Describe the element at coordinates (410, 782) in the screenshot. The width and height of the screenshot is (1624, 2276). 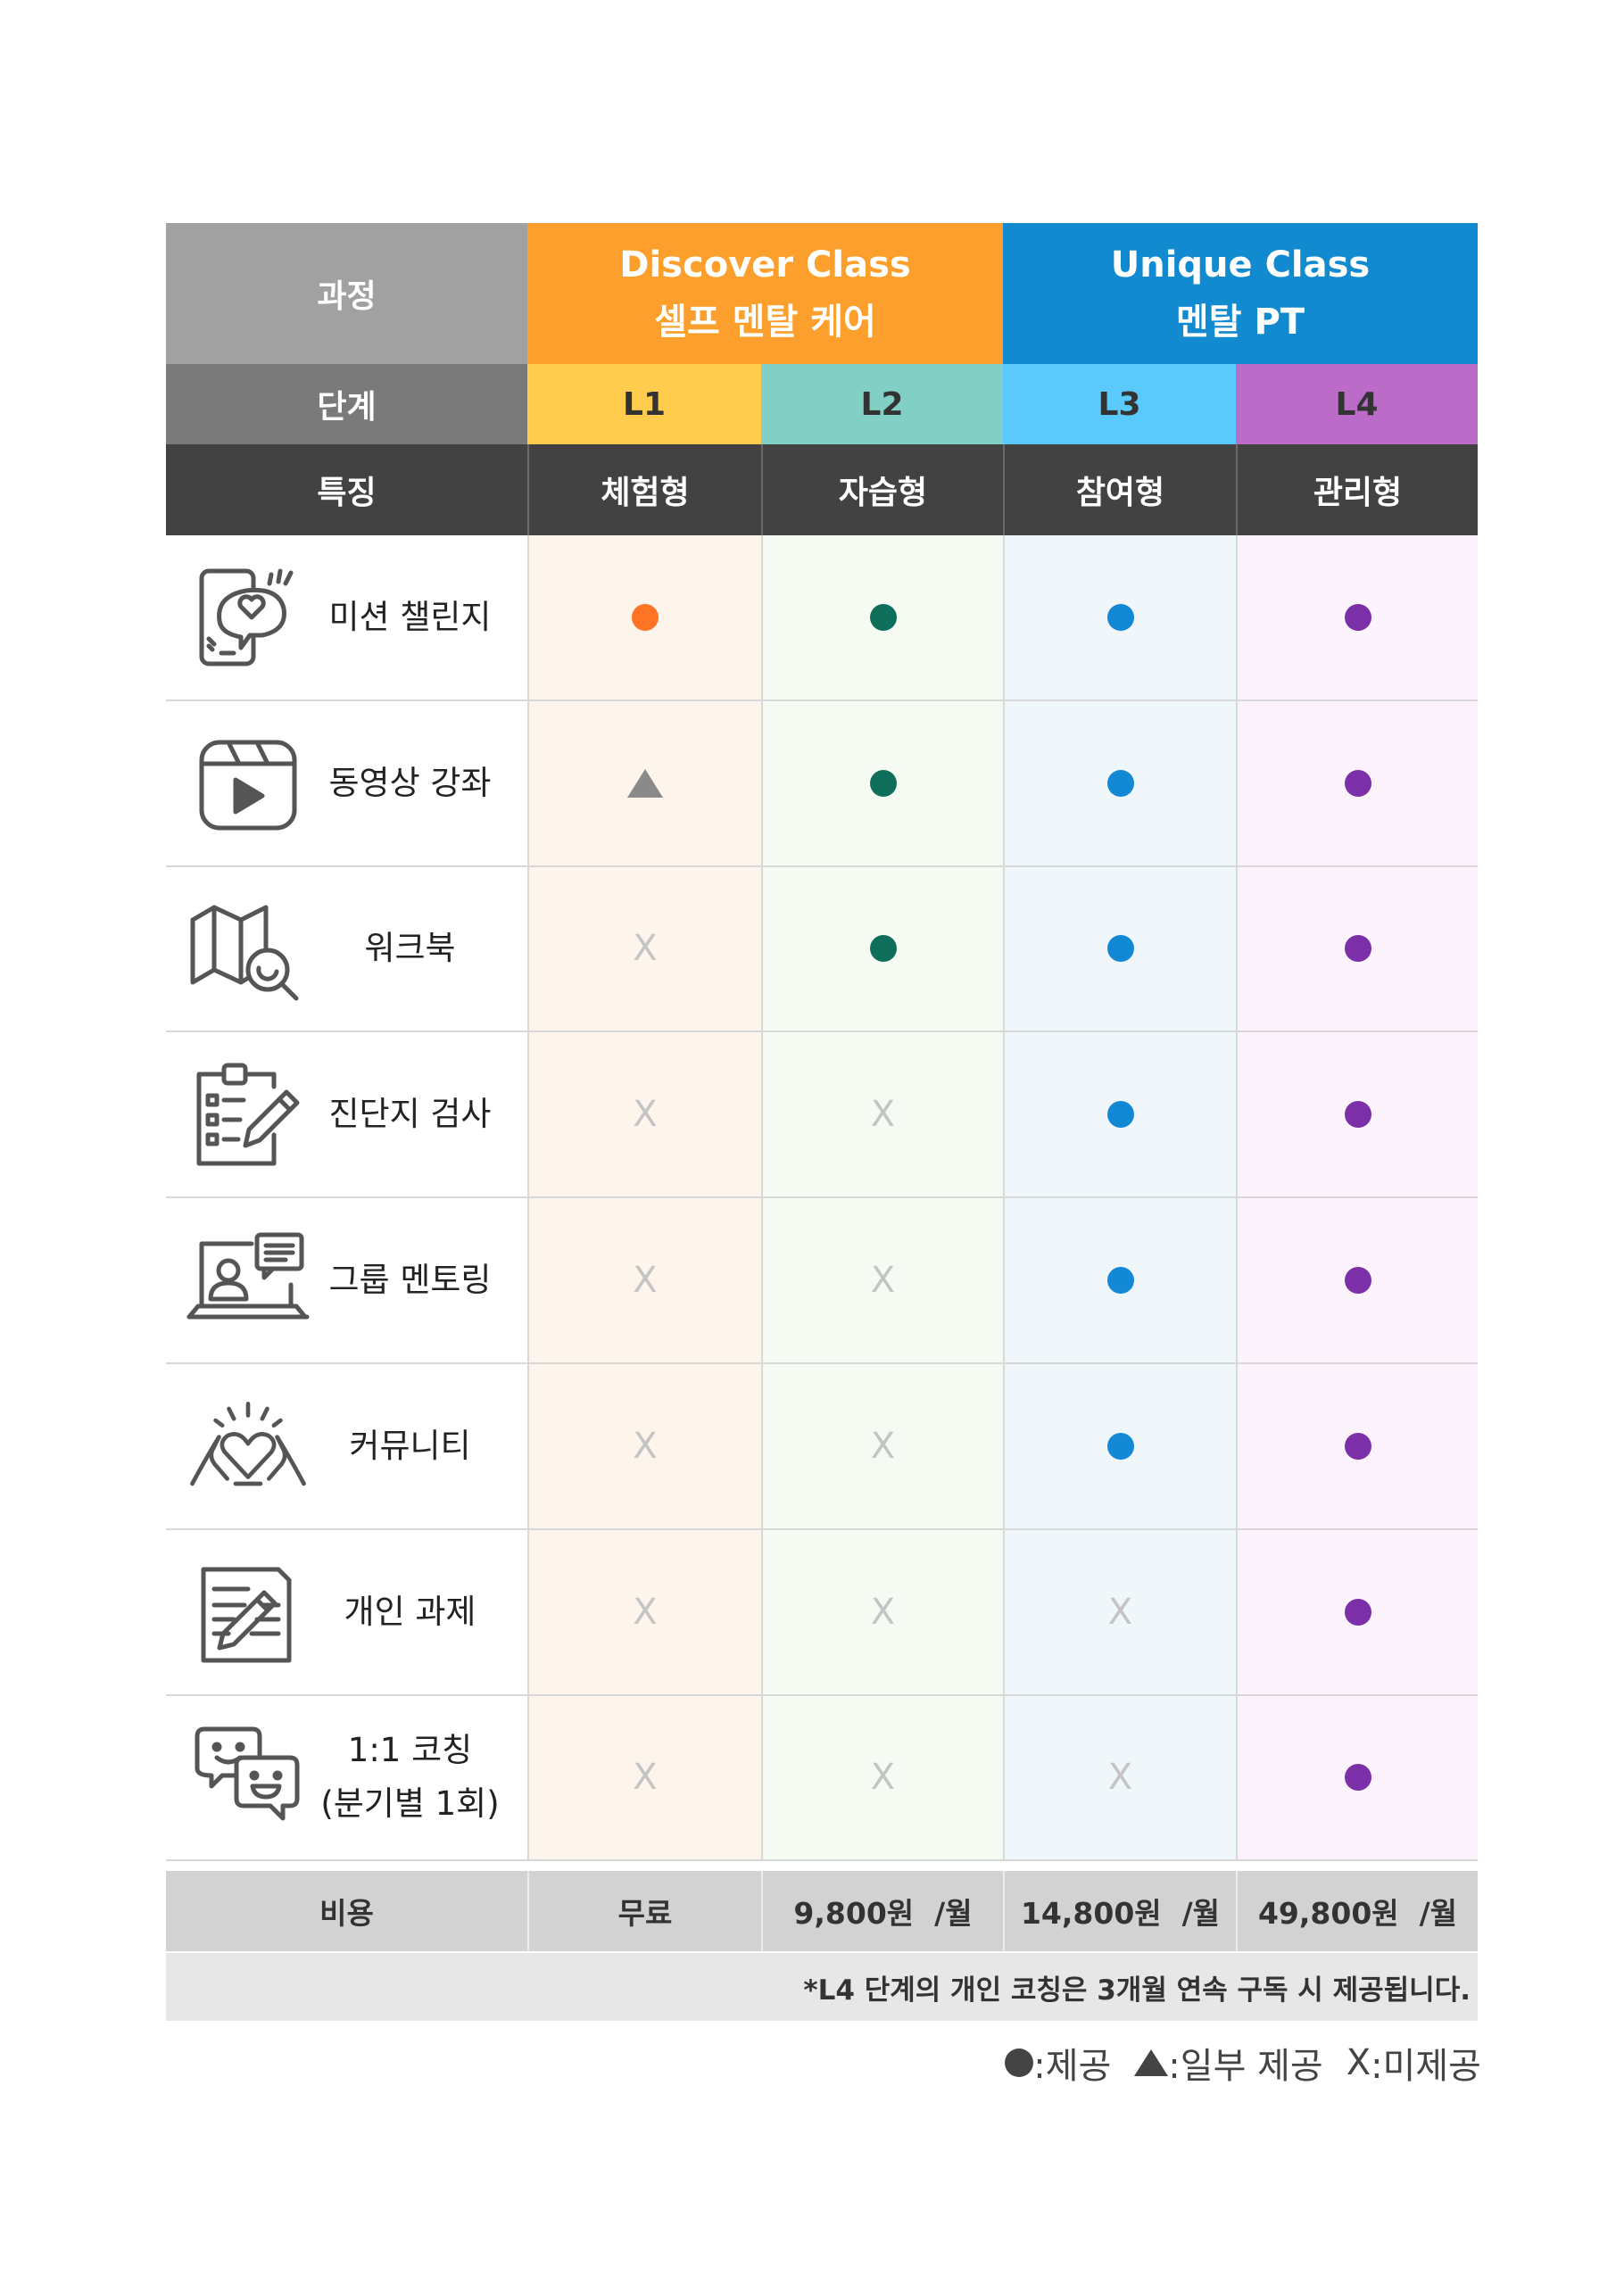
I see `feature-label-text: 동영상 강좌` at that location.